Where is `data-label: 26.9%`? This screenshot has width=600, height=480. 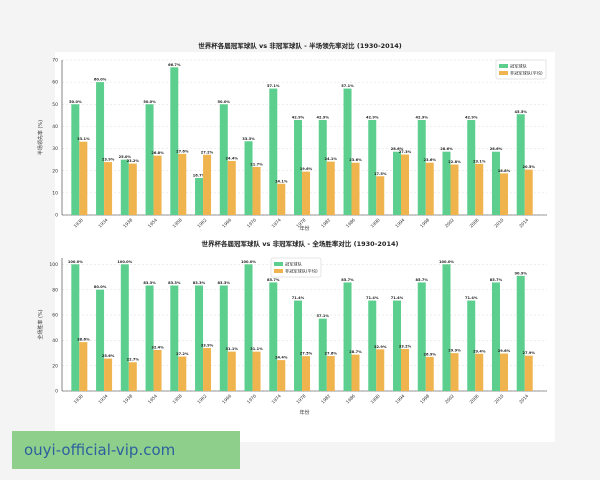 data-label: 26.9% is located at coordinates (430, 354).